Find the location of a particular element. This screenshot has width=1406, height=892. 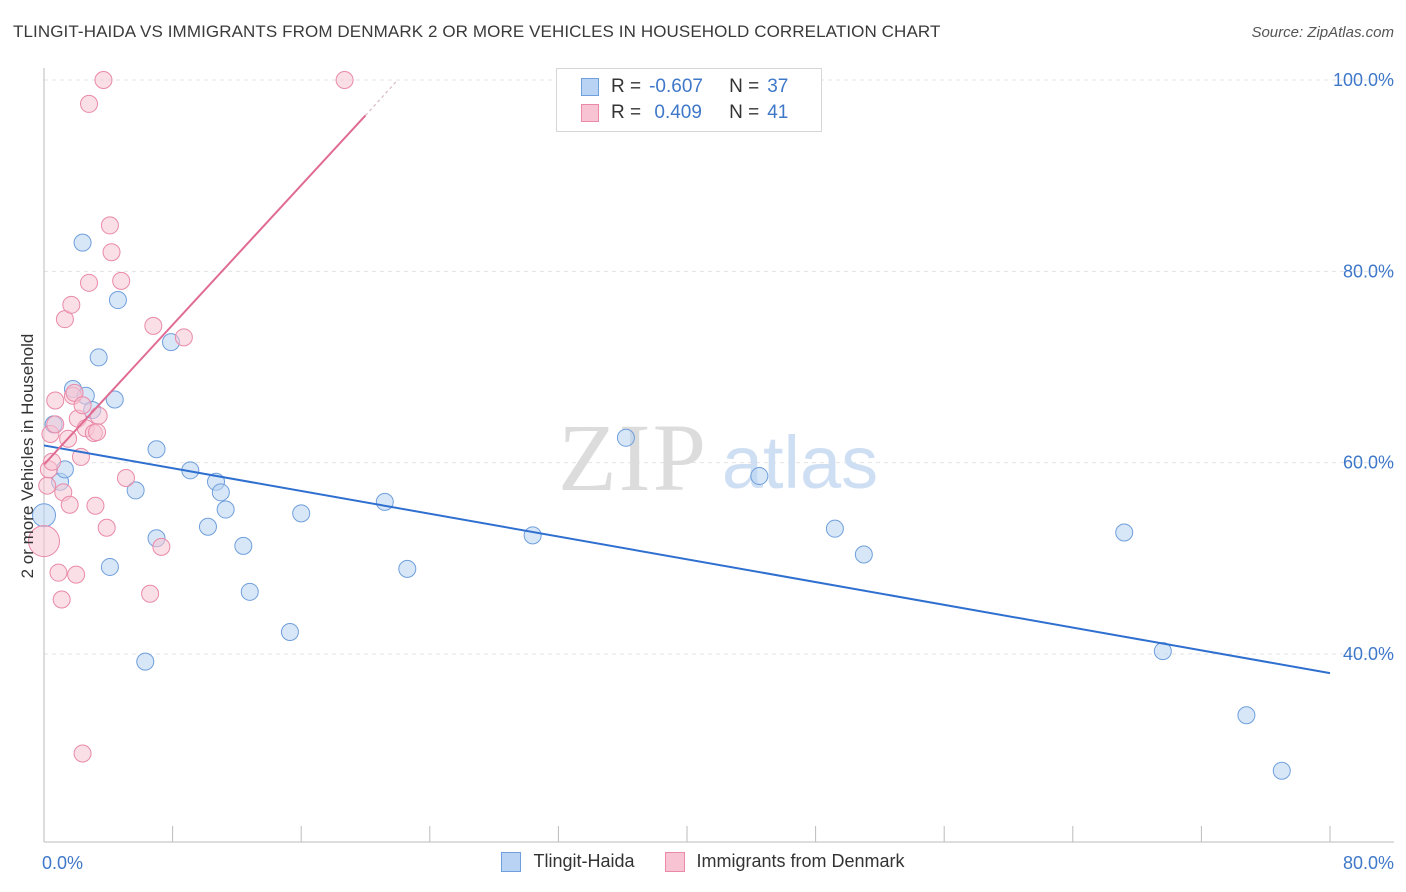

legend-row-denmark: R = 0.409 N = 41 is located at coordinates (684, 113).